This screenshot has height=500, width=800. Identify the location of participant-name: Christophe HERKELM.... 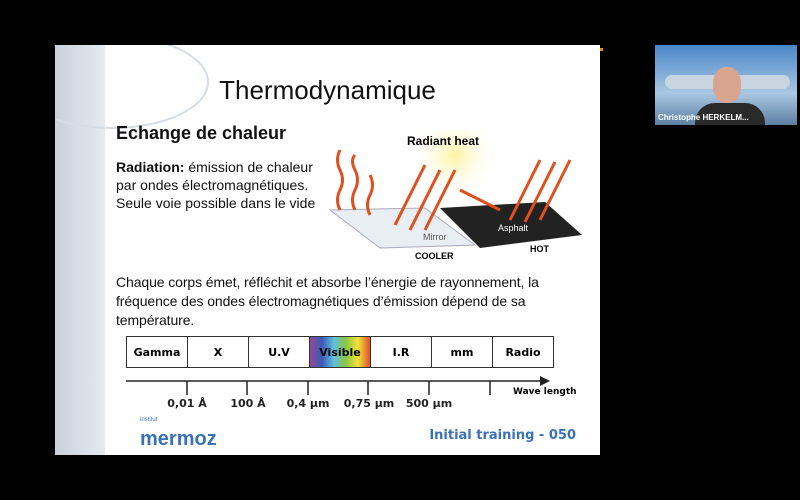
(703, 117).